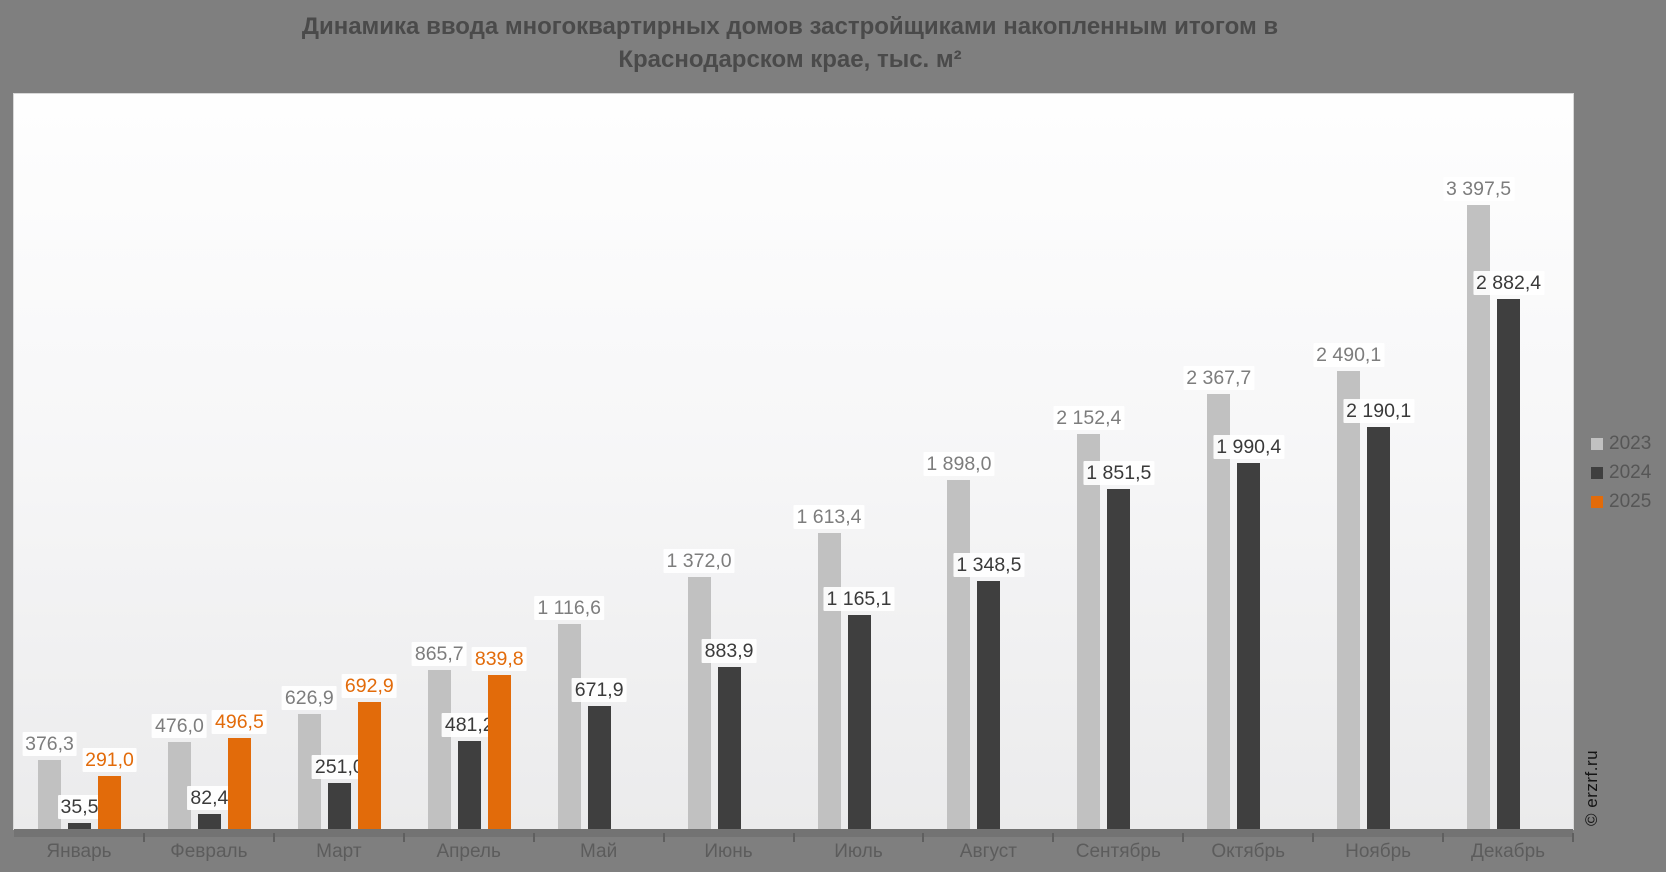 Image resolution: width=1666 pixels, height=872 pixels. Describe the element at coordinates (858, 851) in the screenshot. I see `x-axis-label-Июль: Июль` at that location.